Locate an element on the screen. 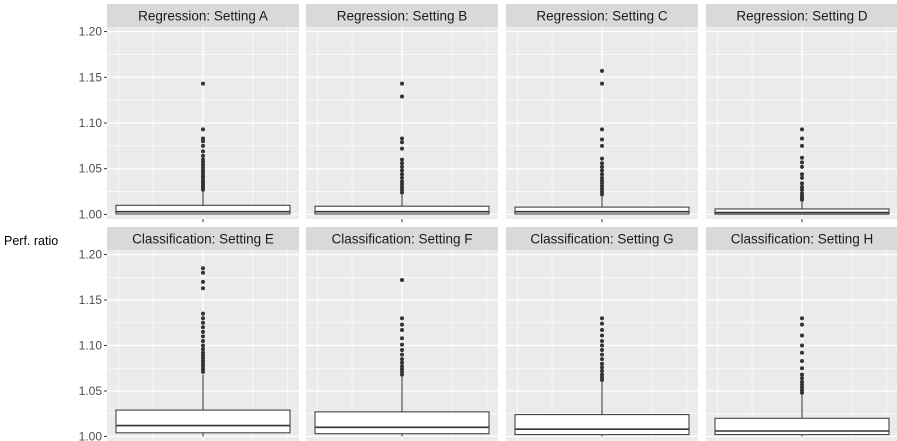  facet-panel: Classification: Setting F is located at coordinates (402, 334).